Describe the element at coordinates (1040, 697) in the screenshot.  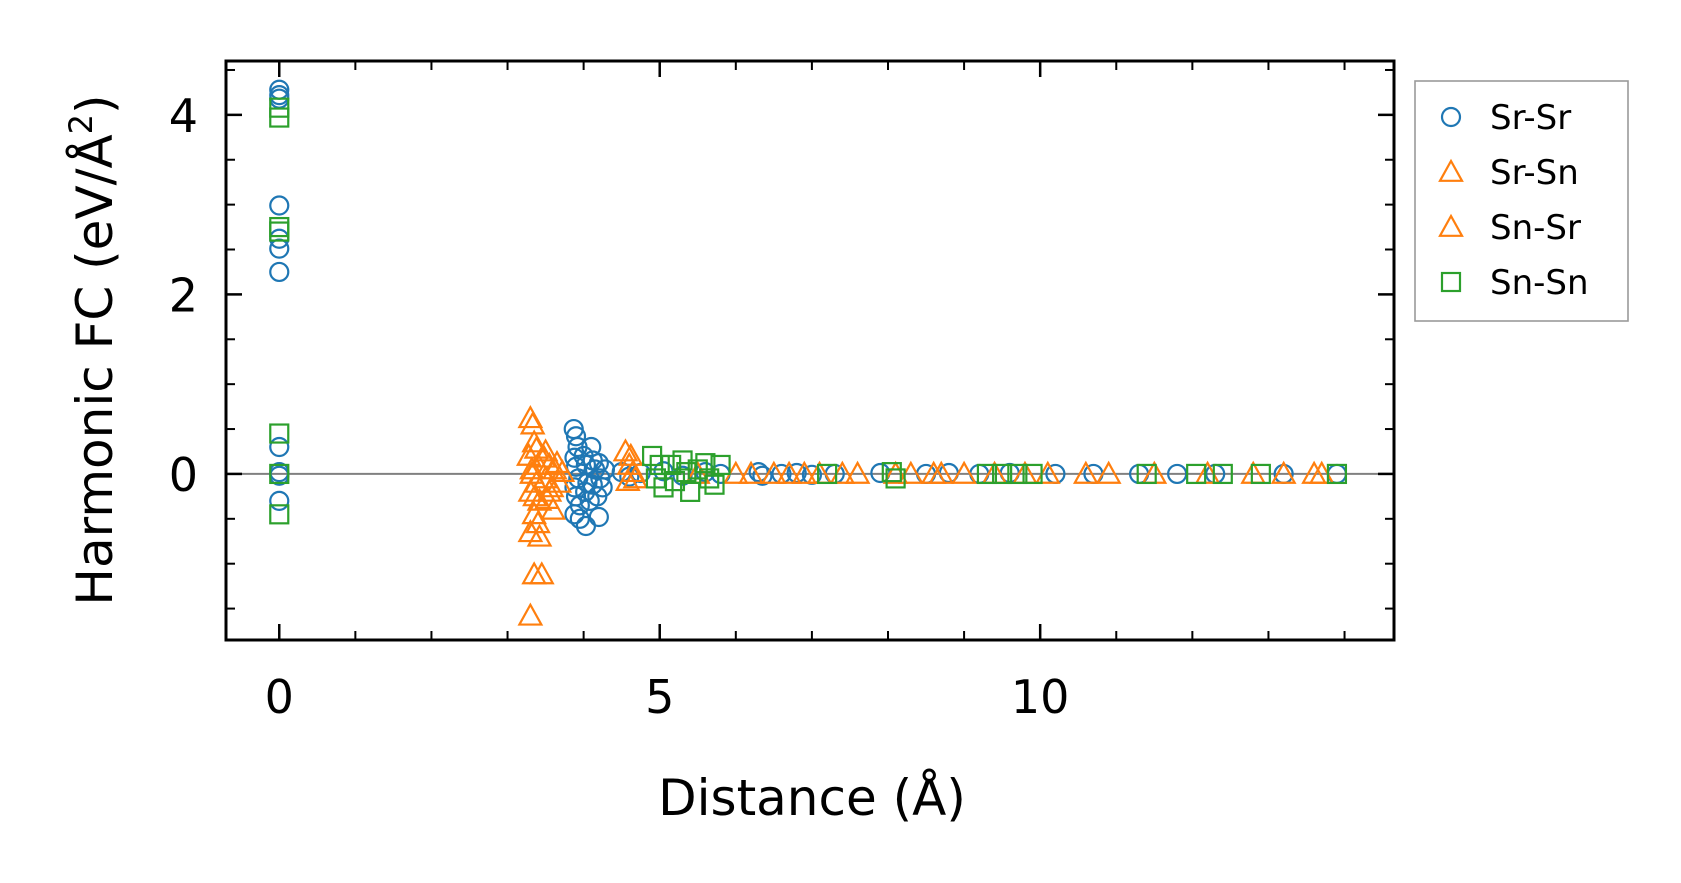
I see `x-tick-label: 10` at that location.